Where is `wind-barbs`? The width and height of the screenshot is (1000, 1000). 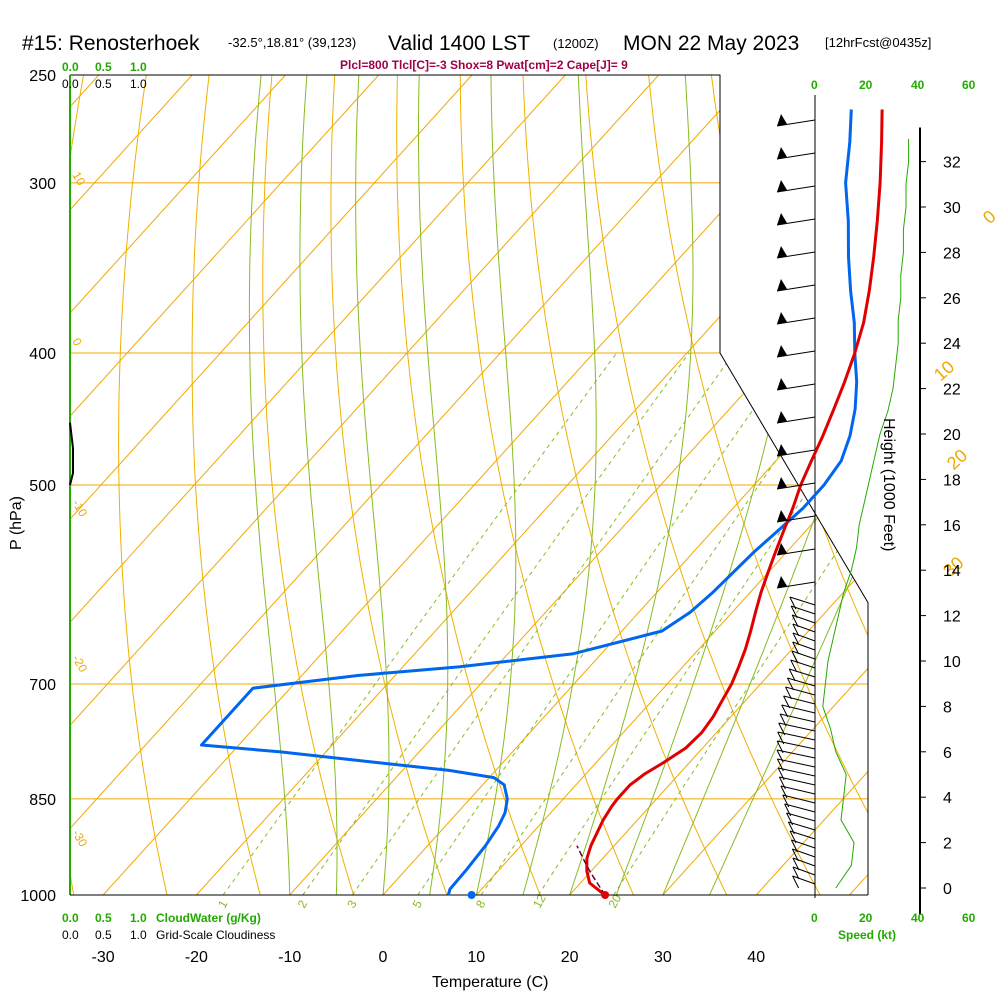
wind-barbs is located at coordinates (796, 501).